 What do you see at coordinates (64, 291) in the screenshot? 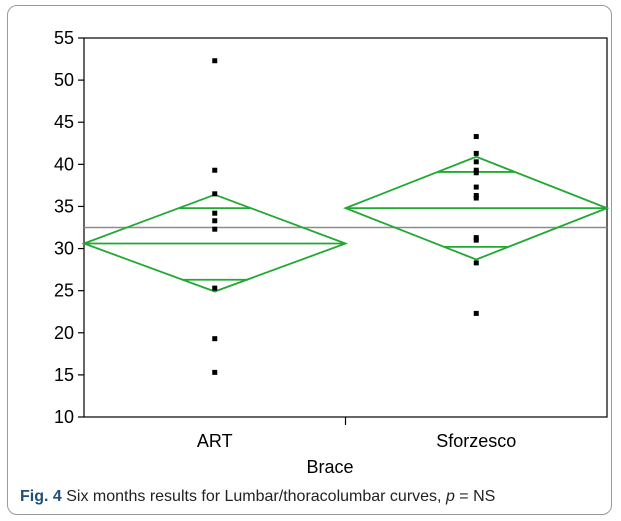
I see `y-tick-label: 25` at bounding box center [64, 291].